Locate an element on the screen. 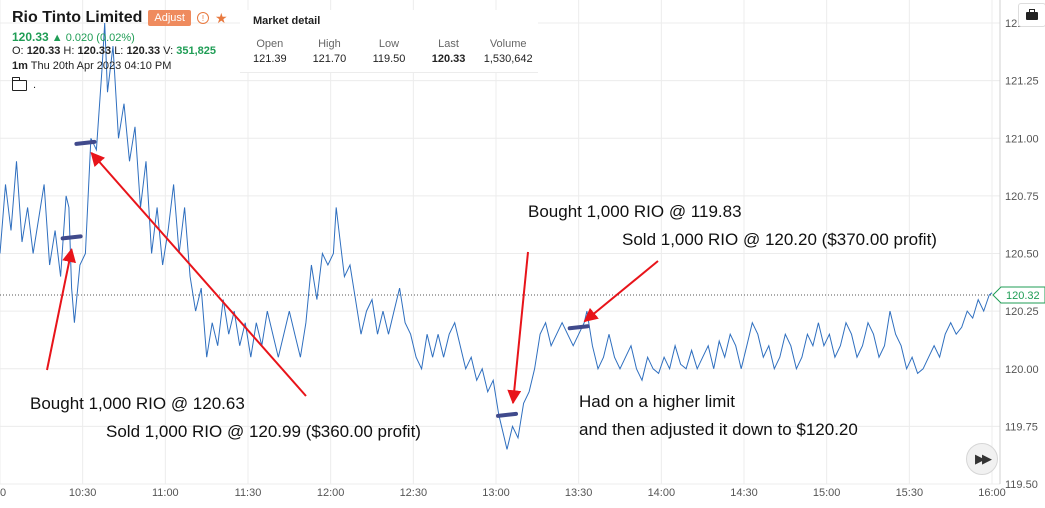  last-price: 120.33 is located at coordinates (30, 37).